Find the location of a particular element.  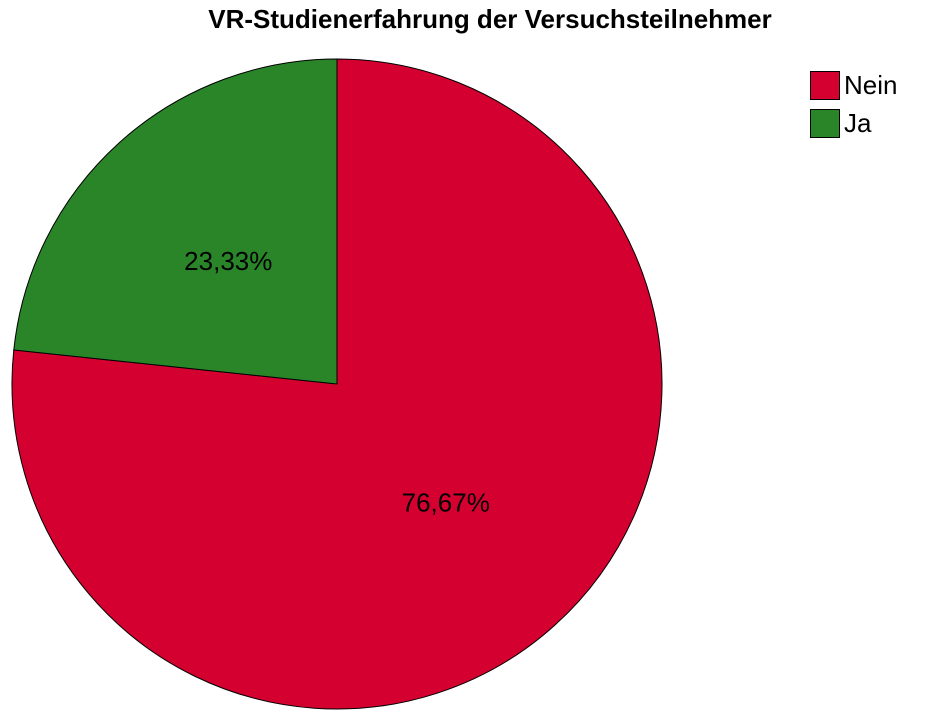

legend-swatch-nein is located at coordinates (825, 85).